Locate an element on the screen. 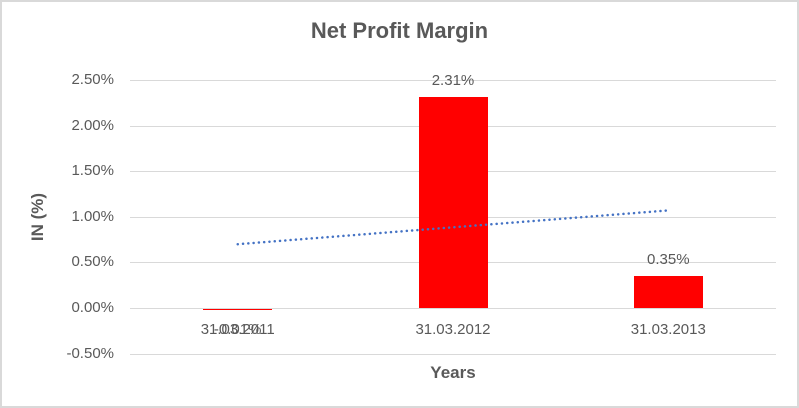 Image resolution: width=799 pixels, height=408 pixels. y-tick-label: 0.50% is located at coordinates (92, 262).